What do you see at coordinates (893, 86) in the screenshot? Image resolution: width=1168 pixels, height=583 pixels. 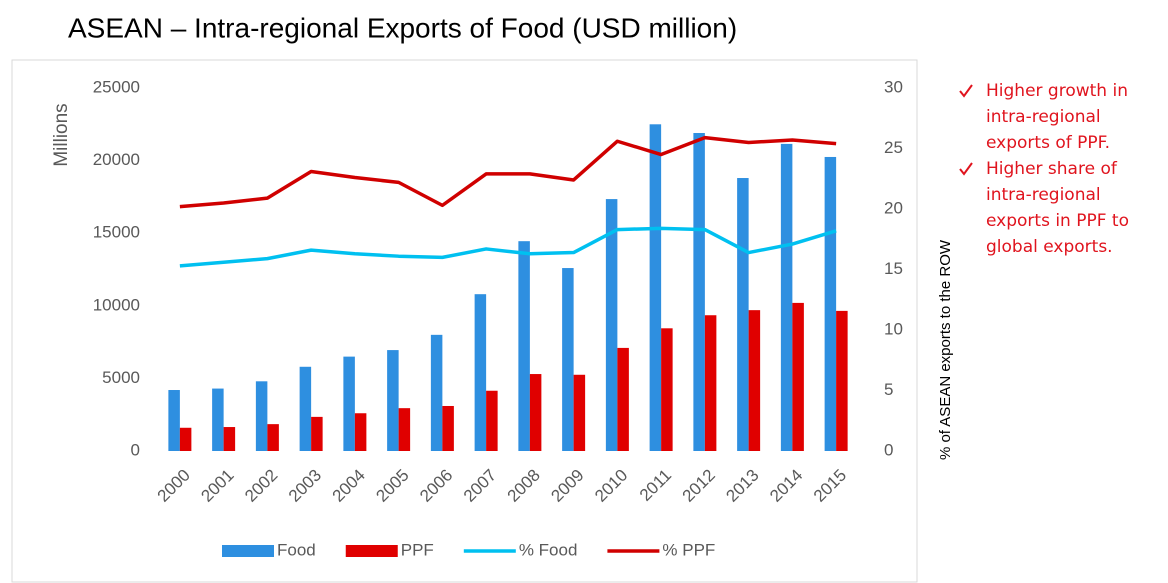 I see `y2-tick-label: 30` at bounding box center [893, 86].